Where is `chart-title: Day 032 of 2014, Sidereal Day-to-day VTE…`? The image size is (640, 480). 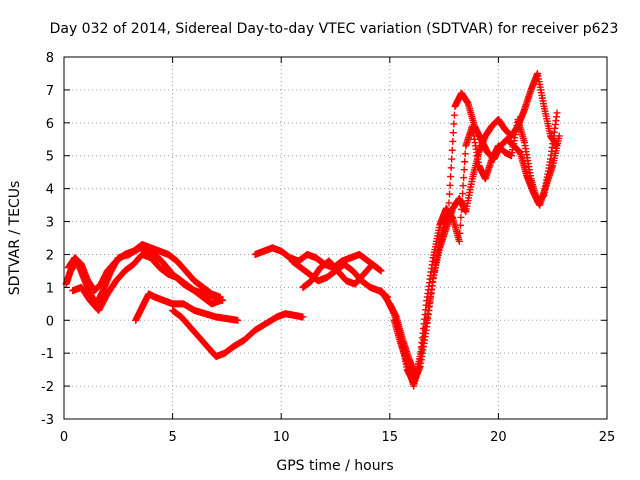
chart-title: Day 032 of 2014, Sidereal Day-to-day VTE… is located at coordinates (334, 29).